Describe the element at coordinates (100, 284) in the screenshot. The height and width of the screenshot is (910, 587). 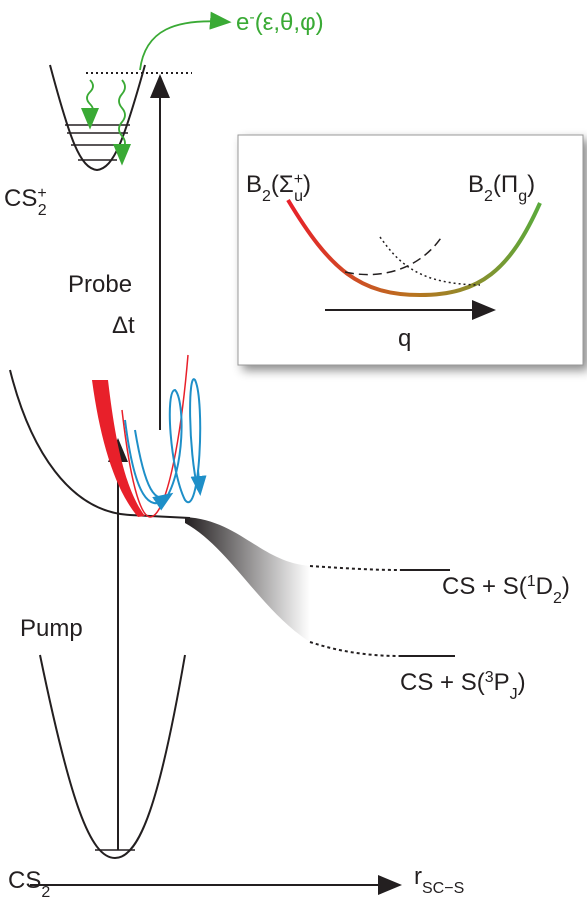
I see `probe-label: Probe` at that location.